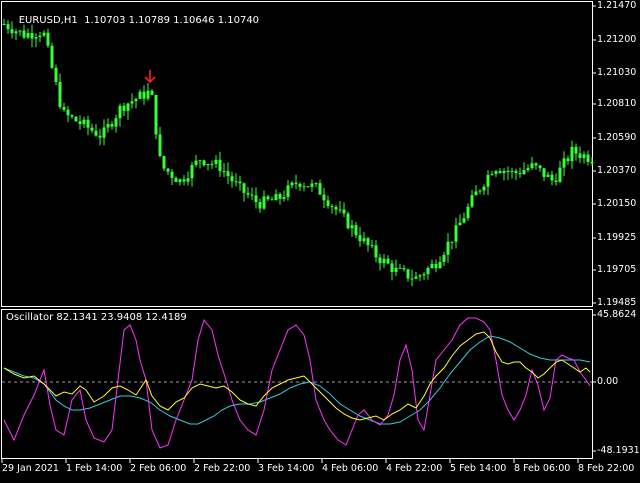 The width and height of the screenshot is (640, 483). What do you see at coordinates (158, 468) in the screenshot?
I see `time-label: 2 Feb 06:00` at bounding box center [158, 468].